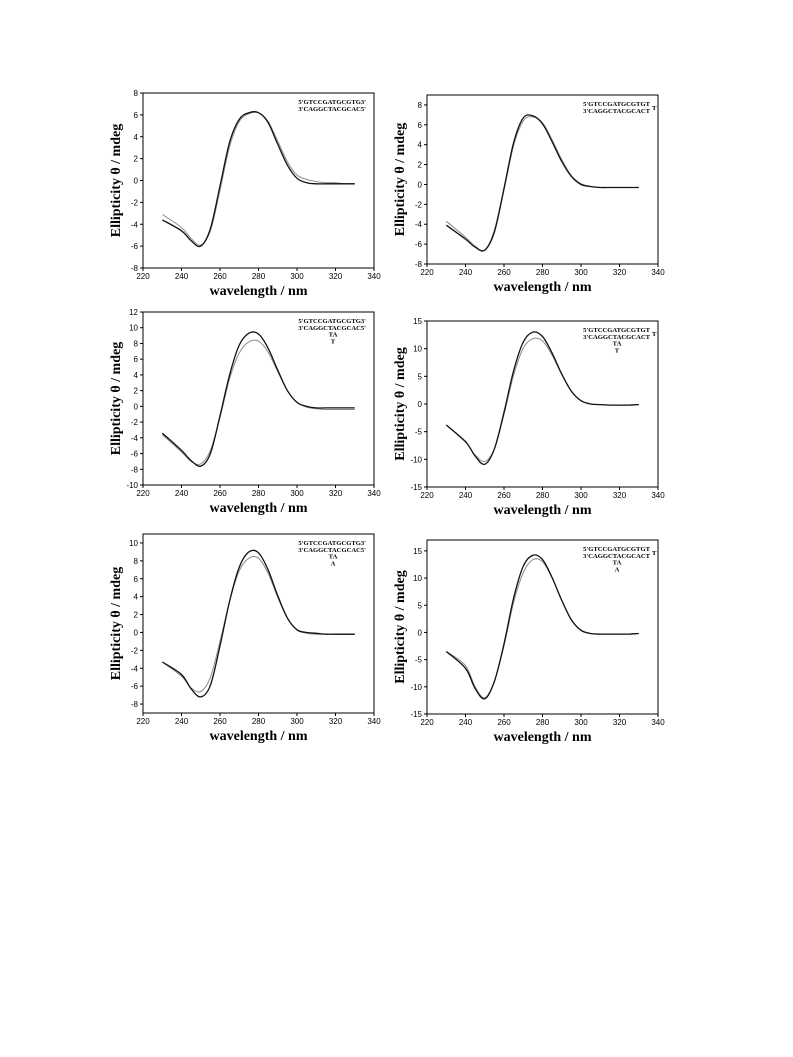  I want to click on y-tick-label: 0, so click(136, 181).